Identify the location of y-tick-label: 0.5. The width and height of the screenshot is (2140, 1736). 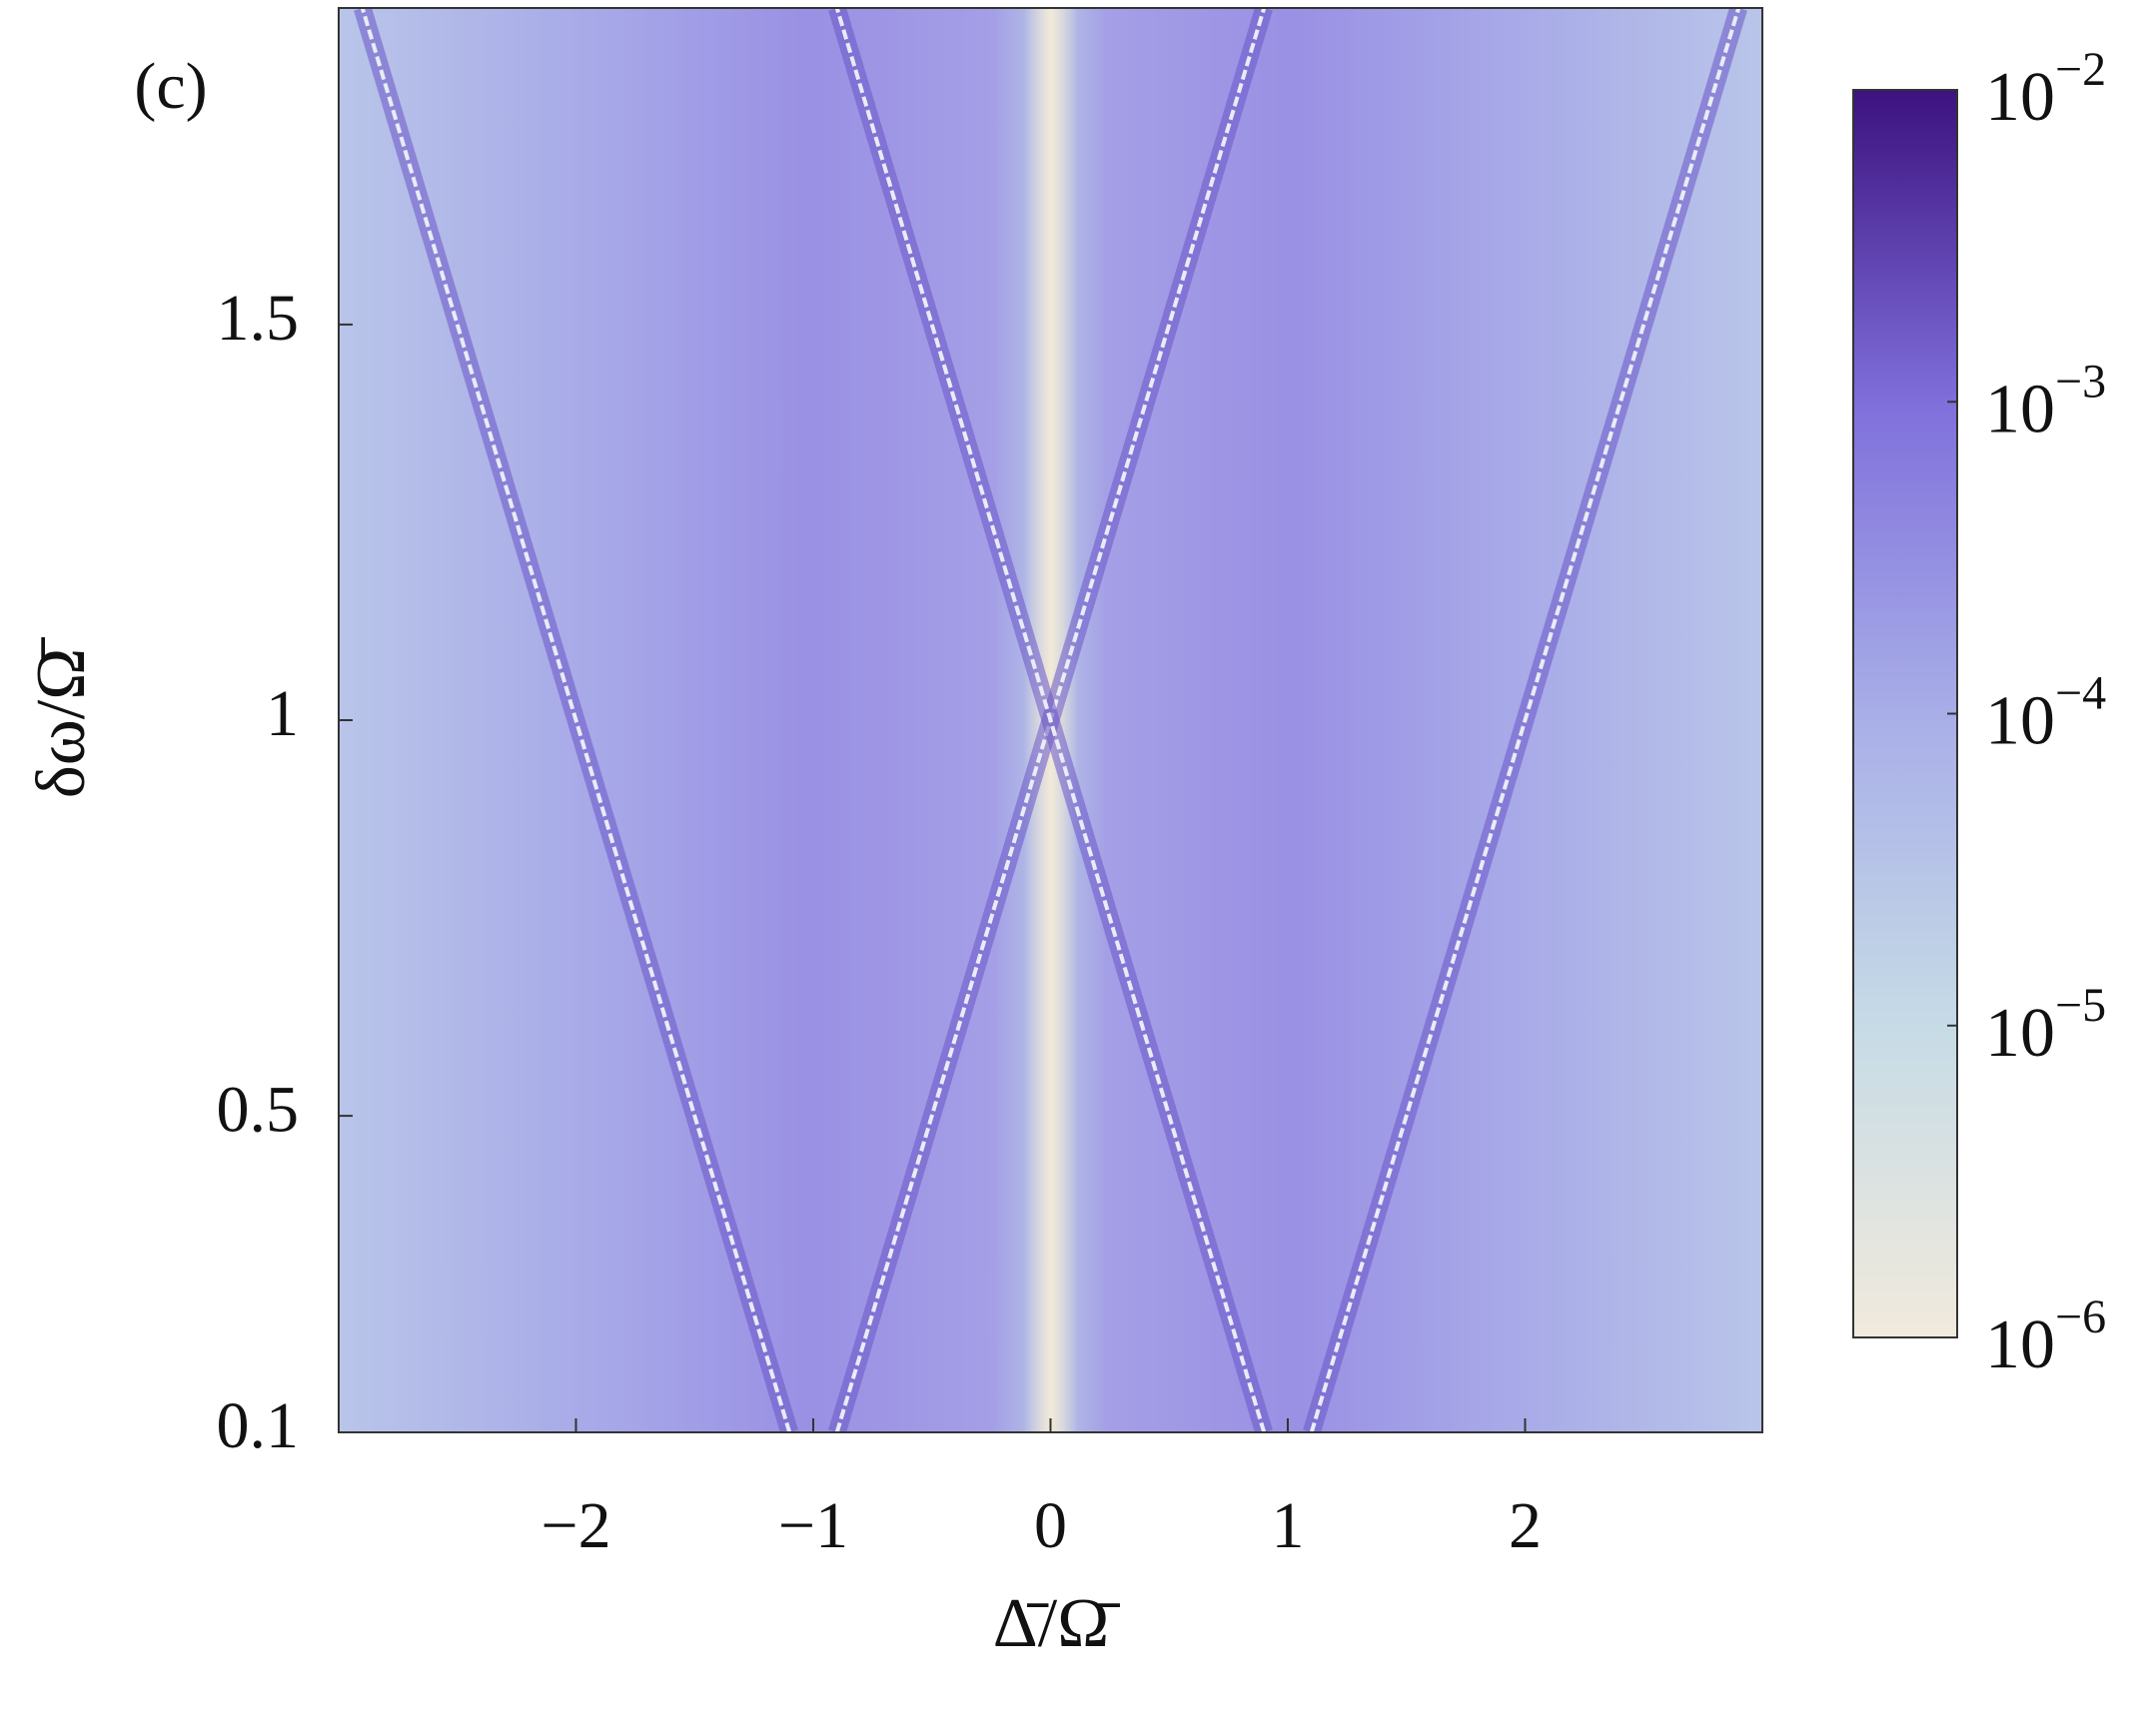
(259, 1109).